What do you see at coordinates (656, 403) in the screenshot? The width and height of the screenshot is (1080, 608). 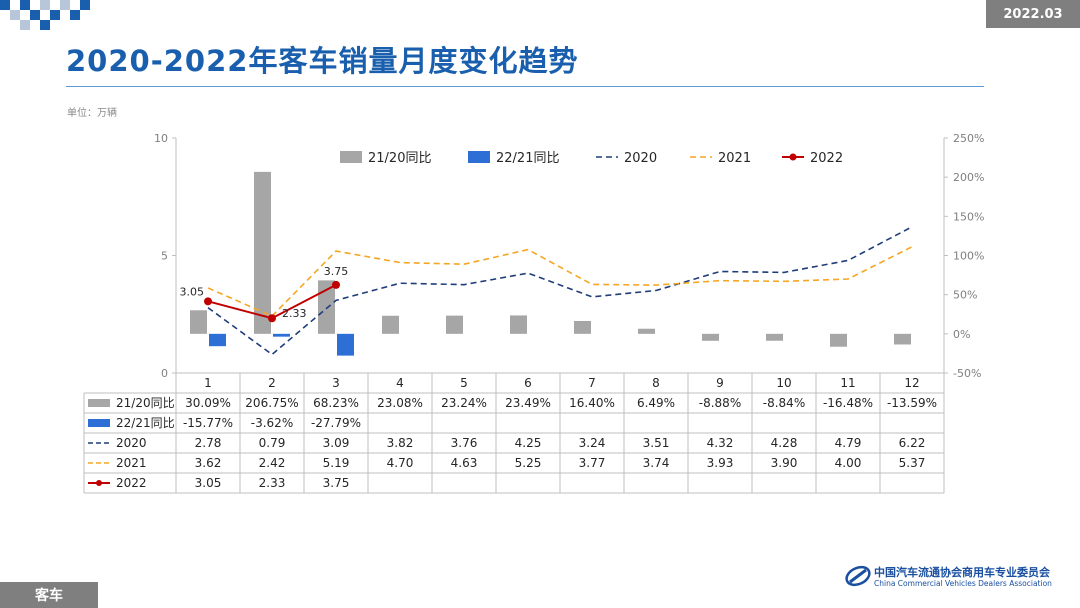 I see `table-cell: 6.49%` at bounding box center [656, 403].